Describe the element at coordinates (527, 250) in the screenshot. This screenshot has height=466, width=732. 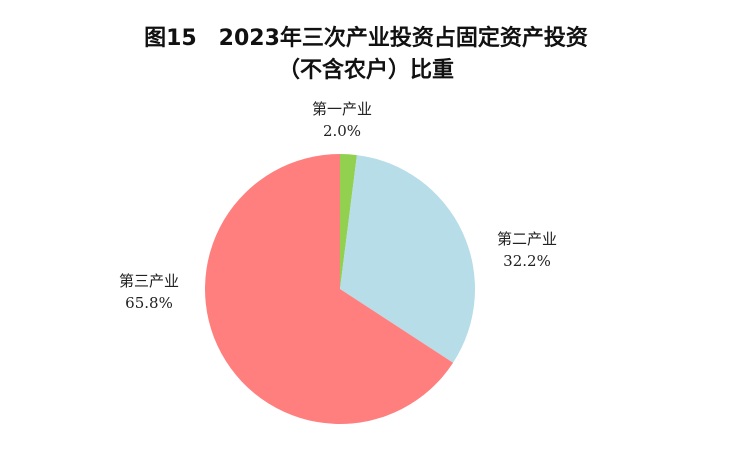
I see `slice-label-secondary: 第二产业 32.2%` at that location.